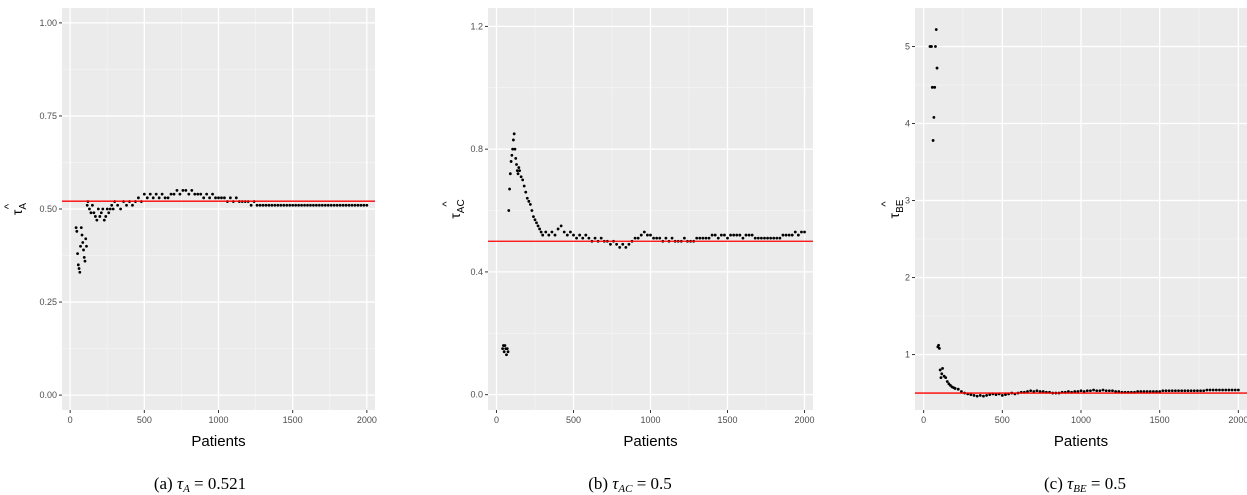  What do you see at coordinates (896, 208) in the screenshot?
I see `y-axis-label: τBE` at bounding box center [896, 208].